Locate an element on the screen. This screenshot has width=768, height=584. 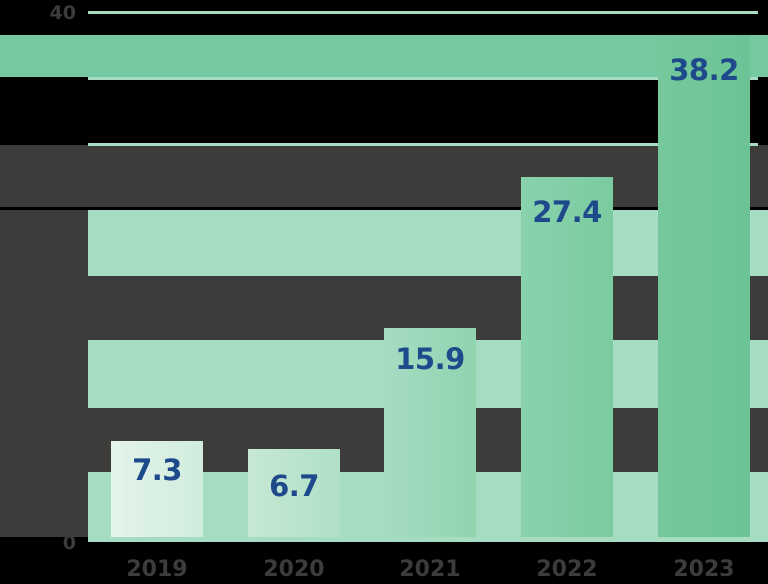
y-tick-label-0: 0 is located at coordinates (69, 543).